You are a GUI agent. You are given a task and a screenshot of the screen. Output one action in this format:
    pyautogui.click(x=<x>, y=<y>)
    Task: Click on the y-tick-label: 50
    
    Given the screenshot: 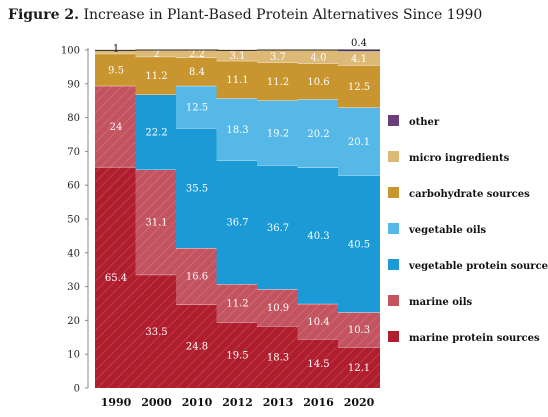 What is the action you would take?
    pyautogui.click(x=73, y=220)
    